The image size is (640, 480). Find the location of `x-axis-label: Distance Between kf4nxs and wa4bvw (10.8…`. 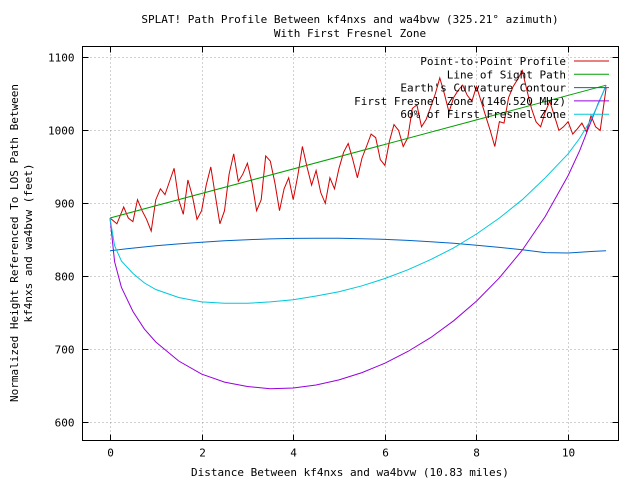

x-axis-label: Distance Between kf4nxs and wa4bvw (10.8… is located at coordinates (350, 472).